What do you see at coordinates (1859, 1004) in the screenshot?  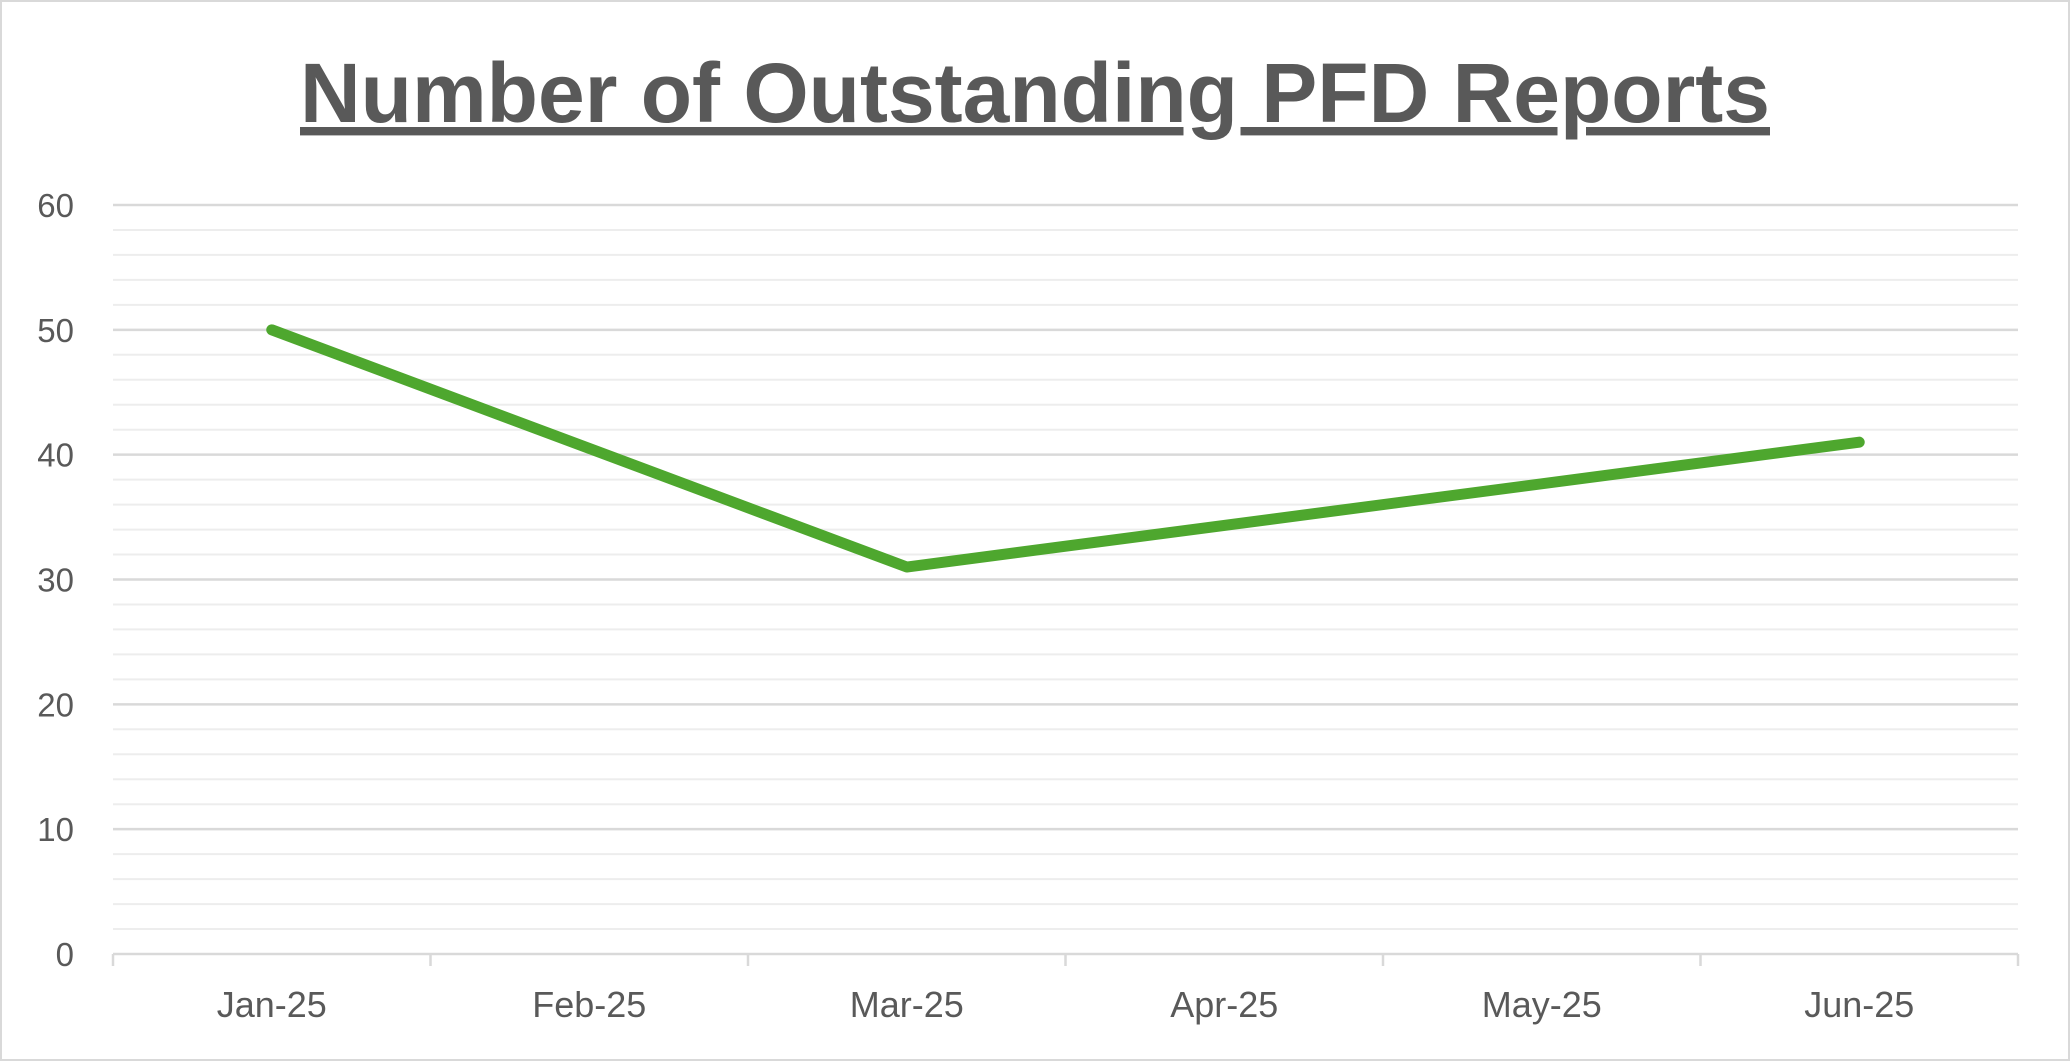 I see `x-tick-label: Jun-25` at bounding box center [1859, 1004].